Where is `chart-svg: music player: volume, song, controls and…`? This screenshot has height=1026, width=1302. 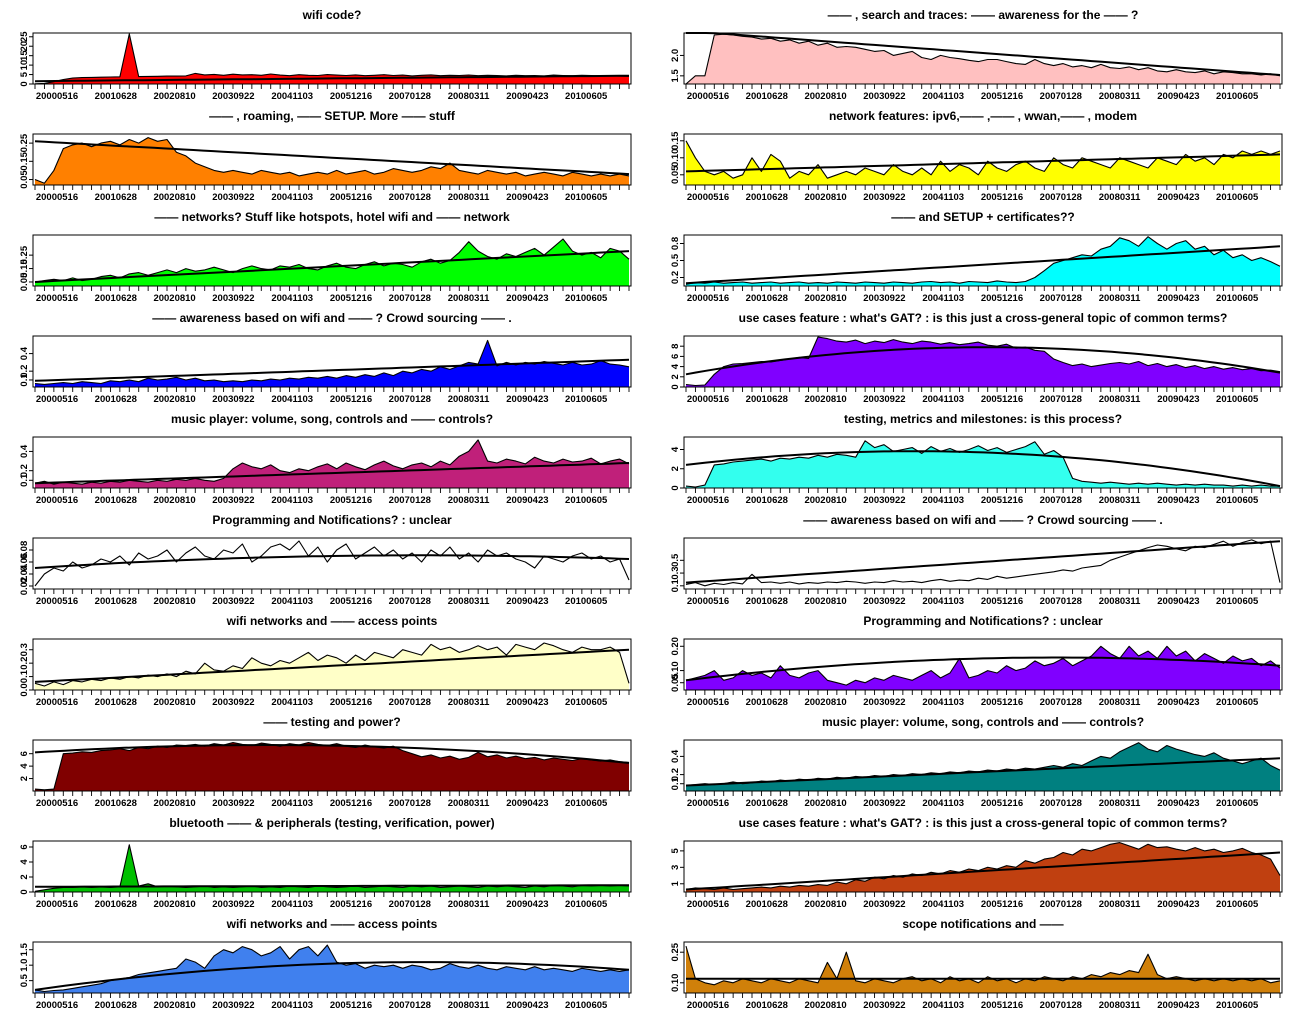 chart-svg: music player: volume, song, controls and… is located at coordinates (976, 762).